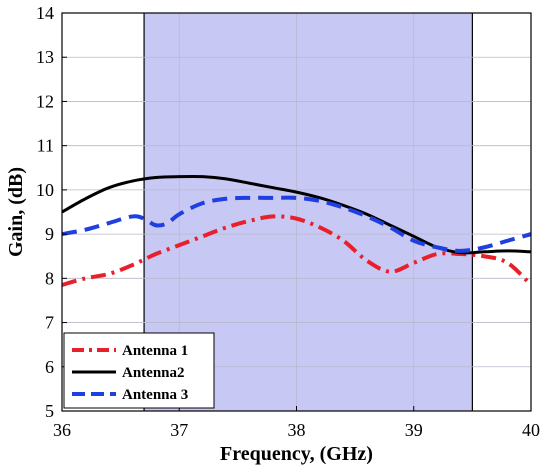  What do you see at coordinates (49, 411) in the screenshot?
I see `y-tick-label: 5` at bounding box center [49, 411].